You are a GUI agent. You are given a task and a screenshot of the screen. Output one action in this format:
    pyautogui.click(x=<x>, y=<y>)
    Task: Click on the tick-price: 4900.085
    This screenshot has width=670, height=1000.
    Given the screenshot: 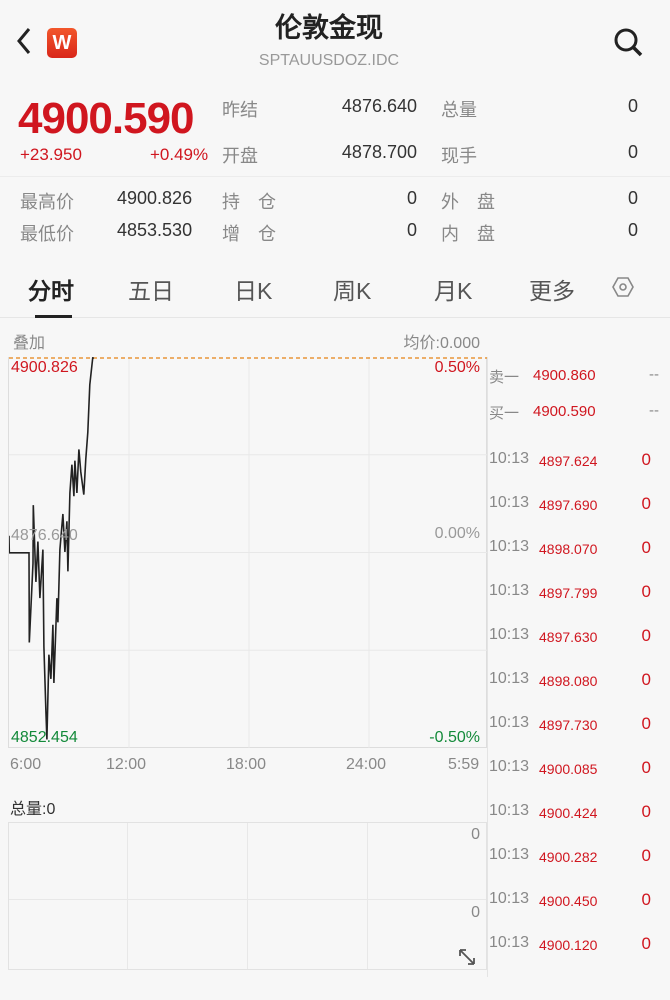 What is the action you would take?
    pyautogui.click(x=568, y=769)
    